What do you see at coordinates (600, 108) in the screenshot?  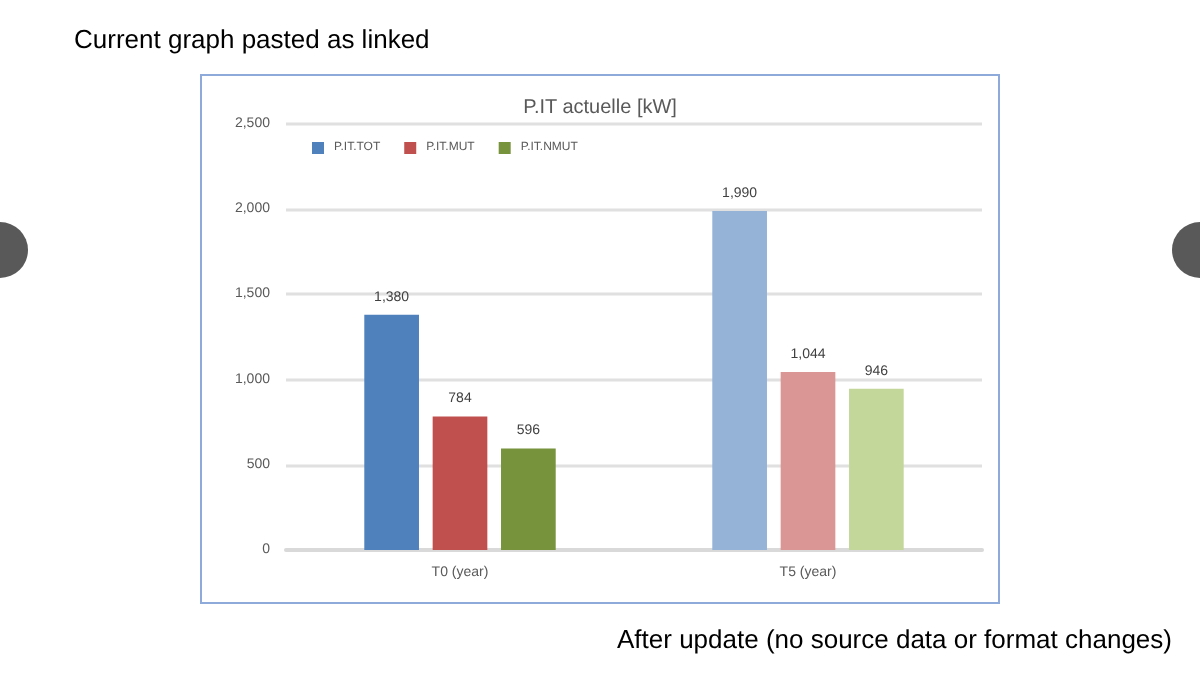 I see `chart-title: P.IT actuelle [kW]` at bounding box center [600, 108].